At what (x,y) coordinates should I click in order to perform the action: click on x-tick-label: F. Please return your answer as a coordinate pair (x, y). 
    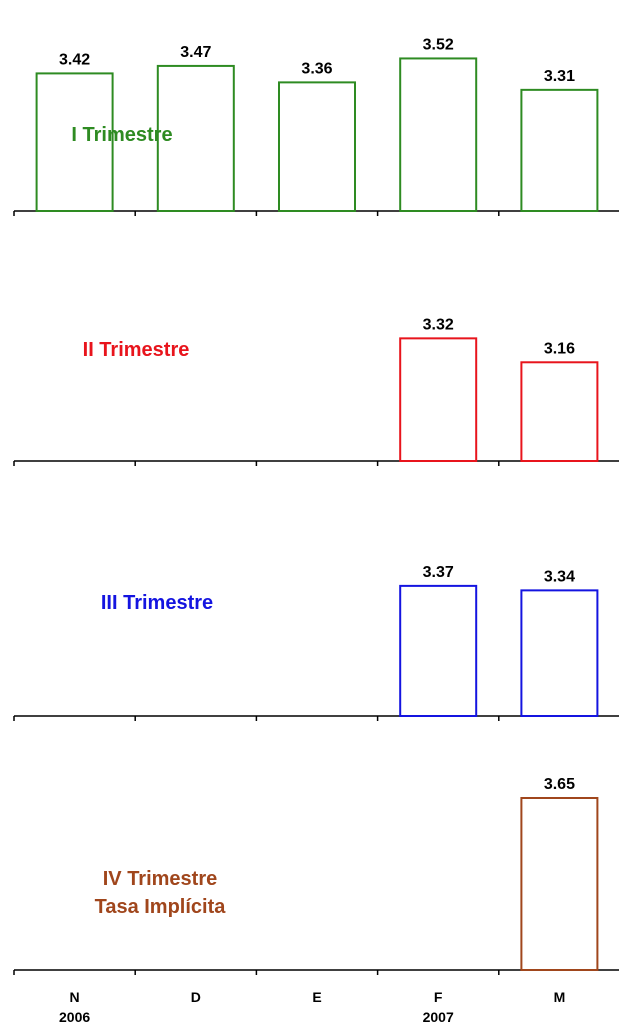
    Looking at the image, I should click on (438, 997).